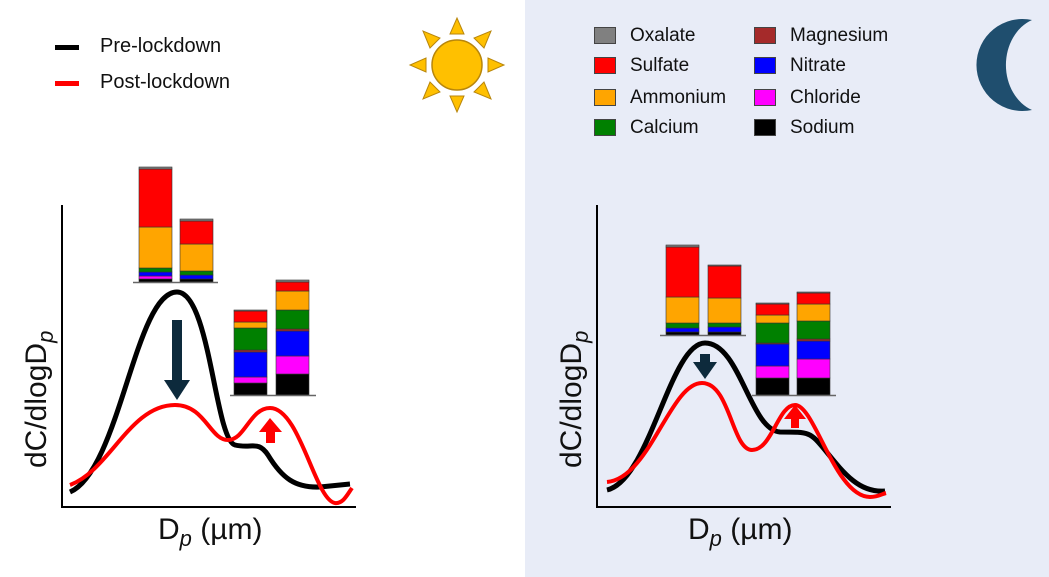 This screenshot has height=577, width=1049. I want to click on day-fine-mode-pre-bar, so click(155, 224).